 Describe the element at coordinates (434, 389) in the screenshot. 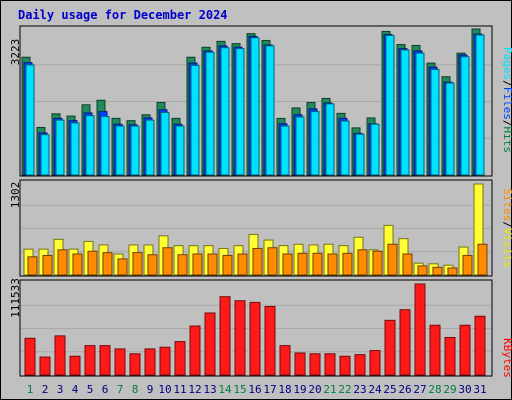

I see `day-label: 28` at that location.